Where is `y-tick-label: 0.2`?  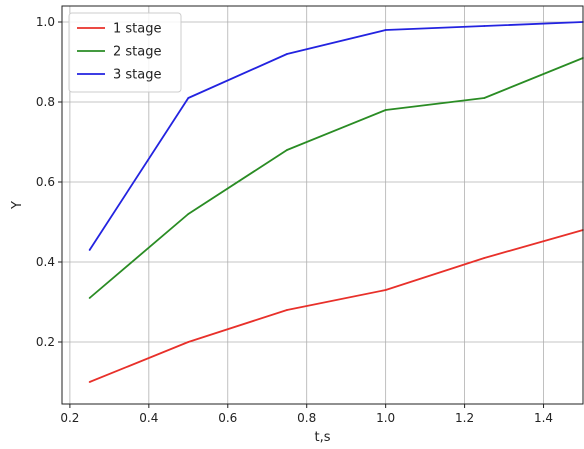 y-tick-label: 0.2 is located at coordinates (45, 342).